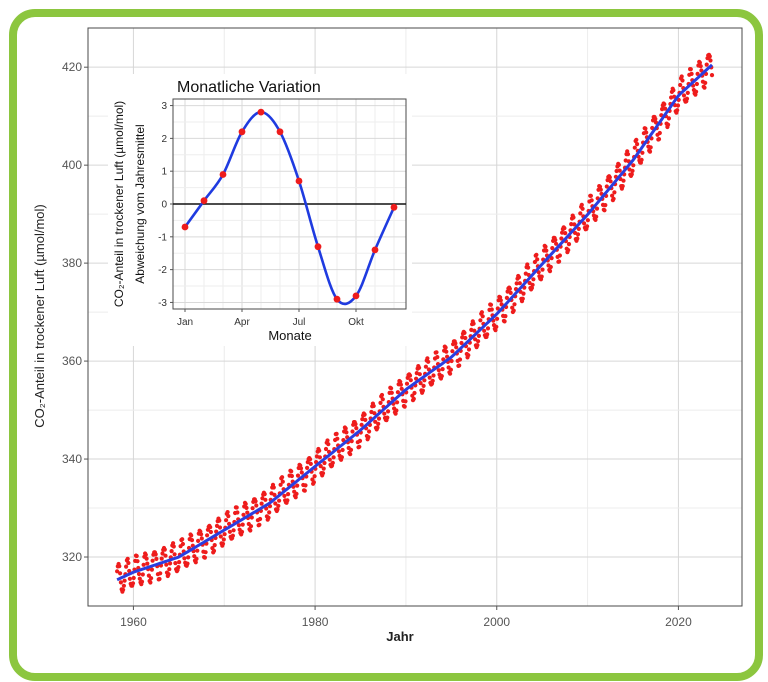 This screenshot has width=768, height=682. What do you see at coordinates (356, 296) in the screenshot?
I see `inset-data-point` at bounding box center [356, 296].